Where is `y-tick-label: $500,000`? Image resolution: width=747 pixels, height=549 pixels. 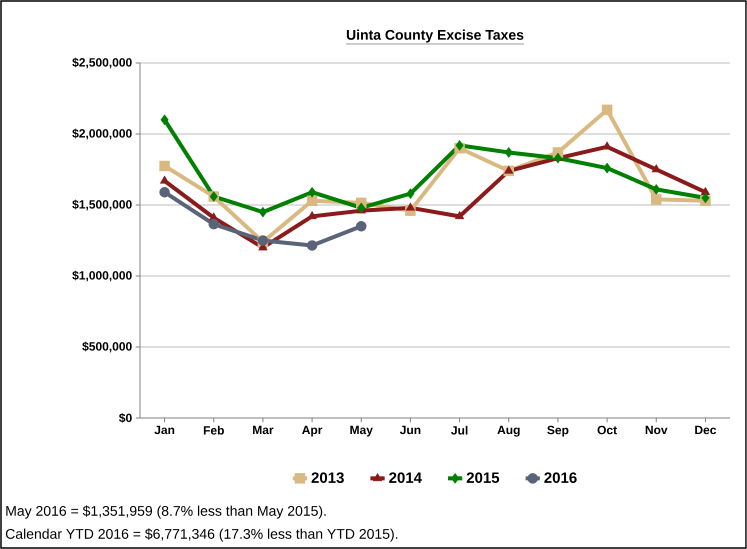
y-tick-label: $500,000 is located at coordinates (107, 347).